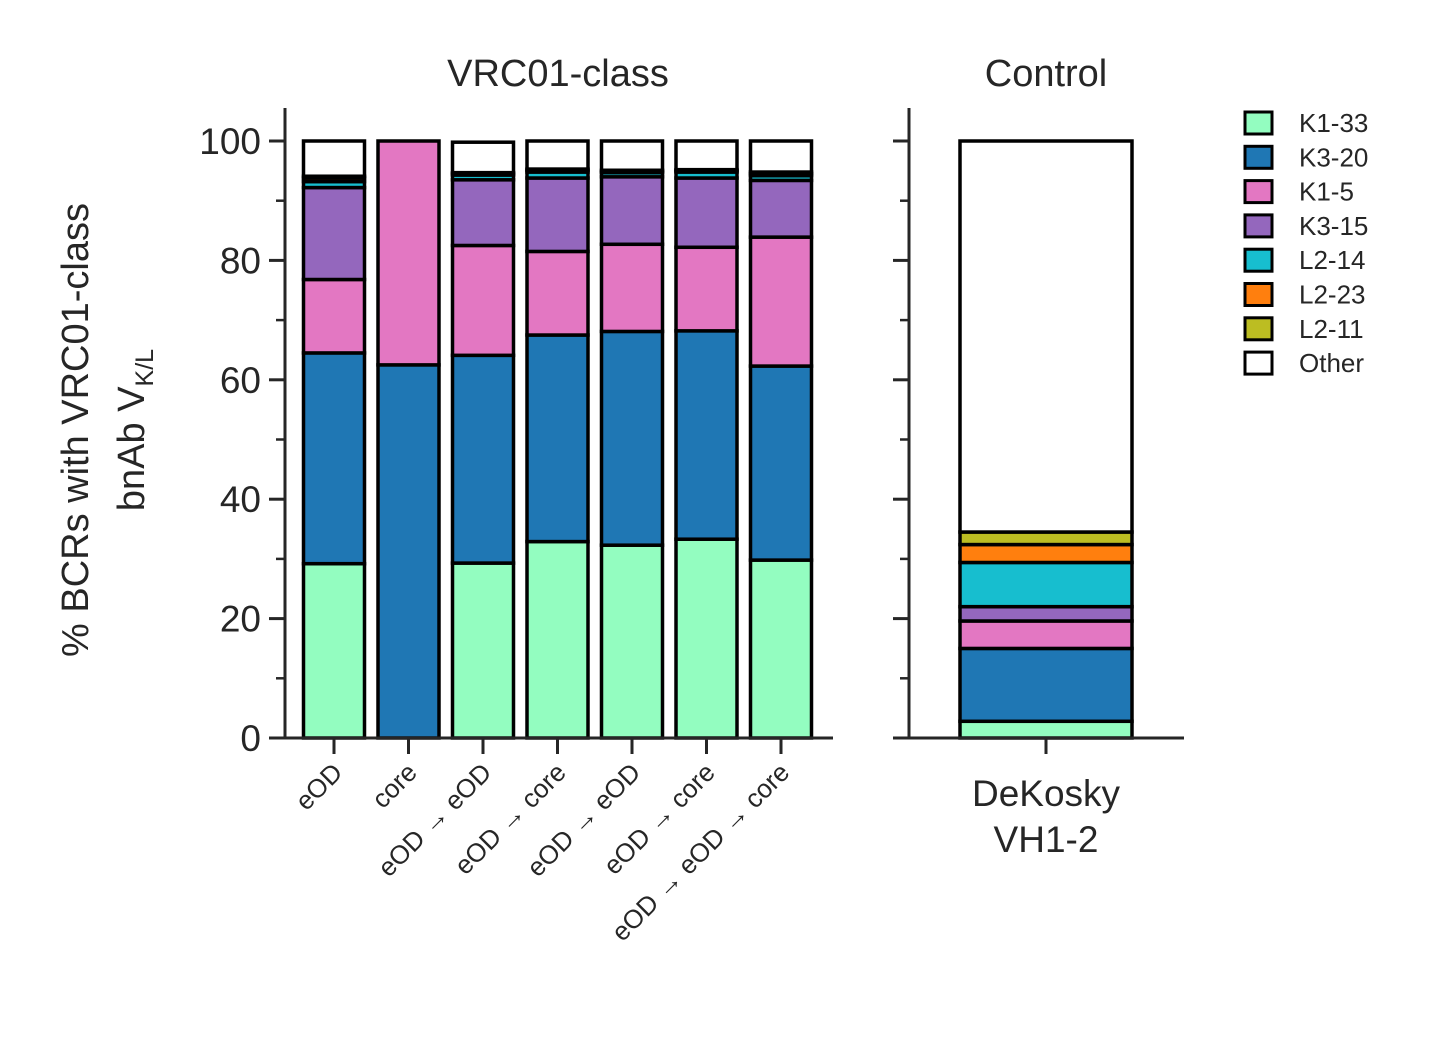  Describe the element at coordinates (1331, 329) in the screenshot. I see `legend-label-l2-11: L2-11` at that location.